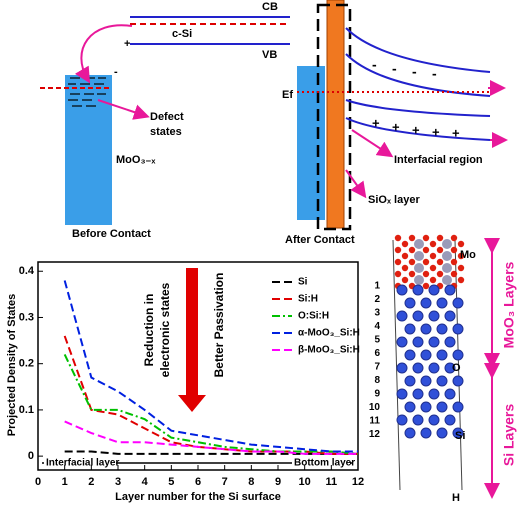 The width and height of the screenshot is (520, 506). Describe the element at coordinates (438, 160) in the screenshot. I see `label: Interfacial region` at that location.